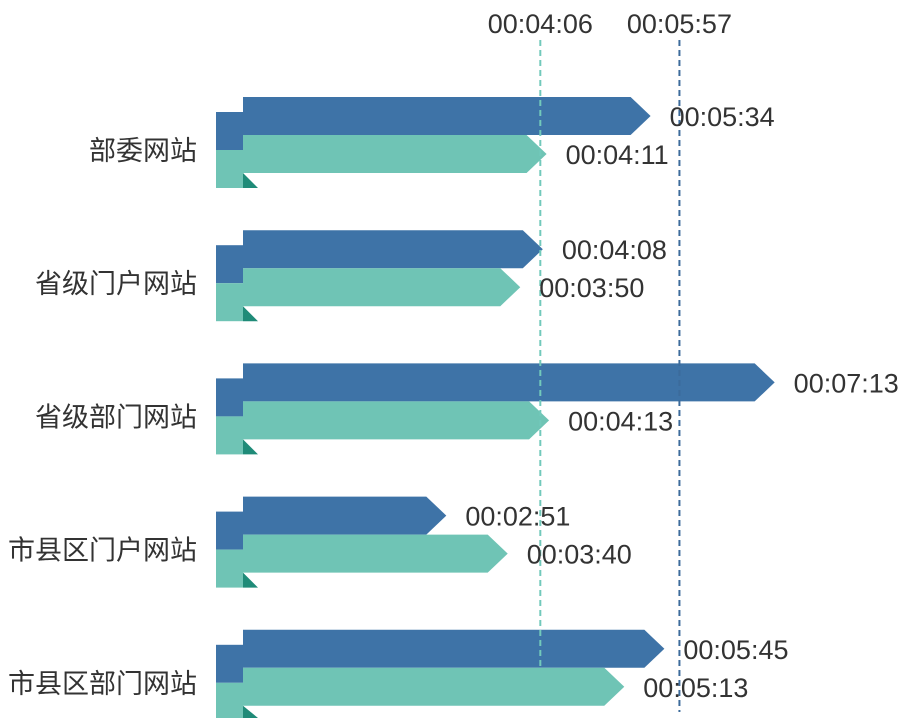  What do you see at coordinates (722, 117) in the screenshot?
I see `value-label: 00:05:34` at bounding box center [722, 117].